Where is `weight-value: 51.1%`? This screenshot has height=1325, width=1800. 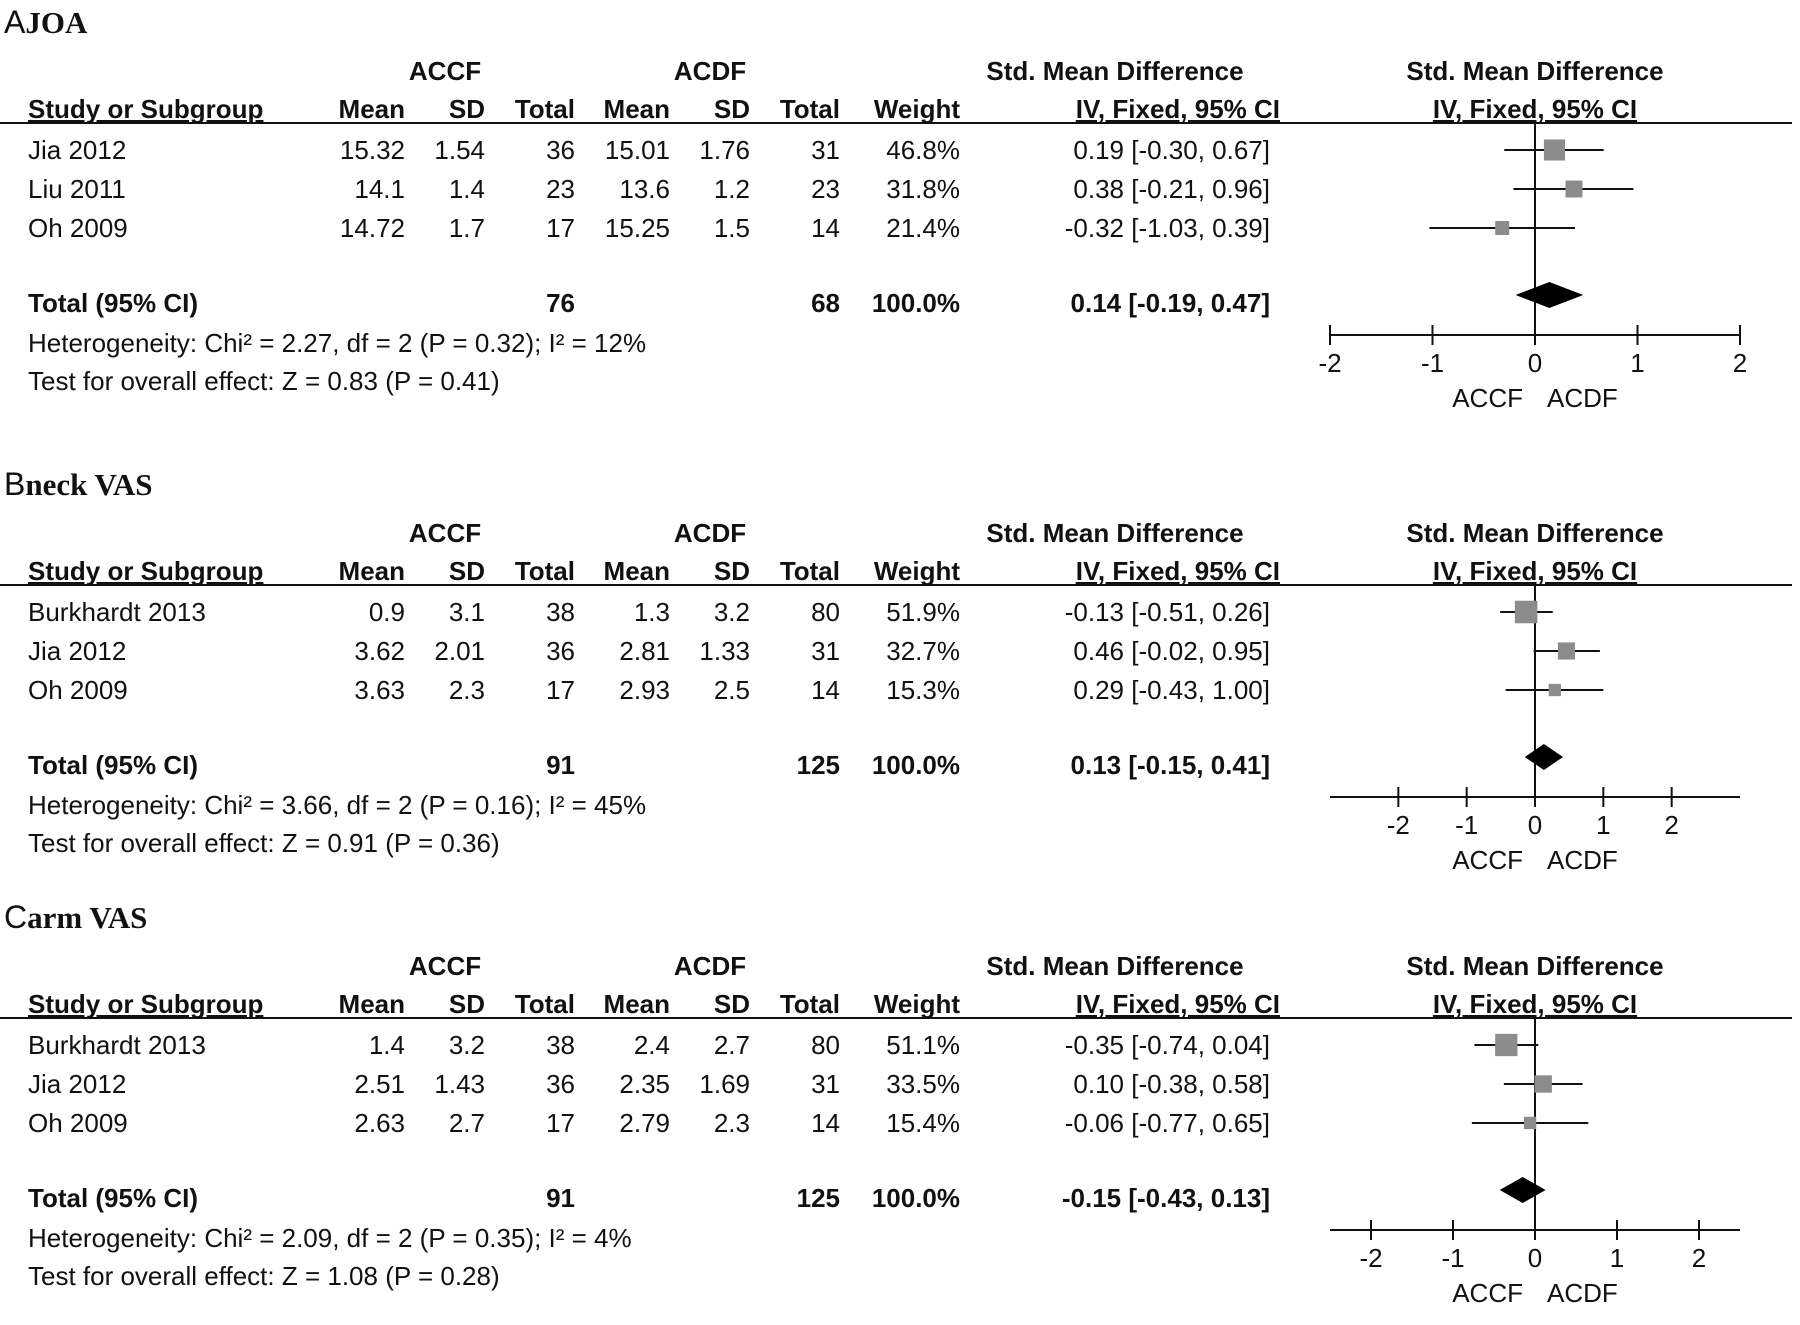
weight-value: 51.1% is located at coordinates (923, 1045).